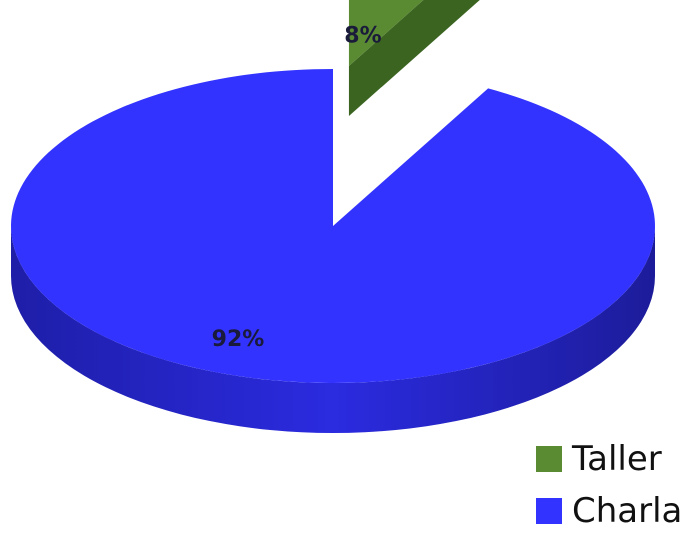 This screenshot has height=546, width=687. I want to click on legend-item-taller: Taller, so click(609, 459).